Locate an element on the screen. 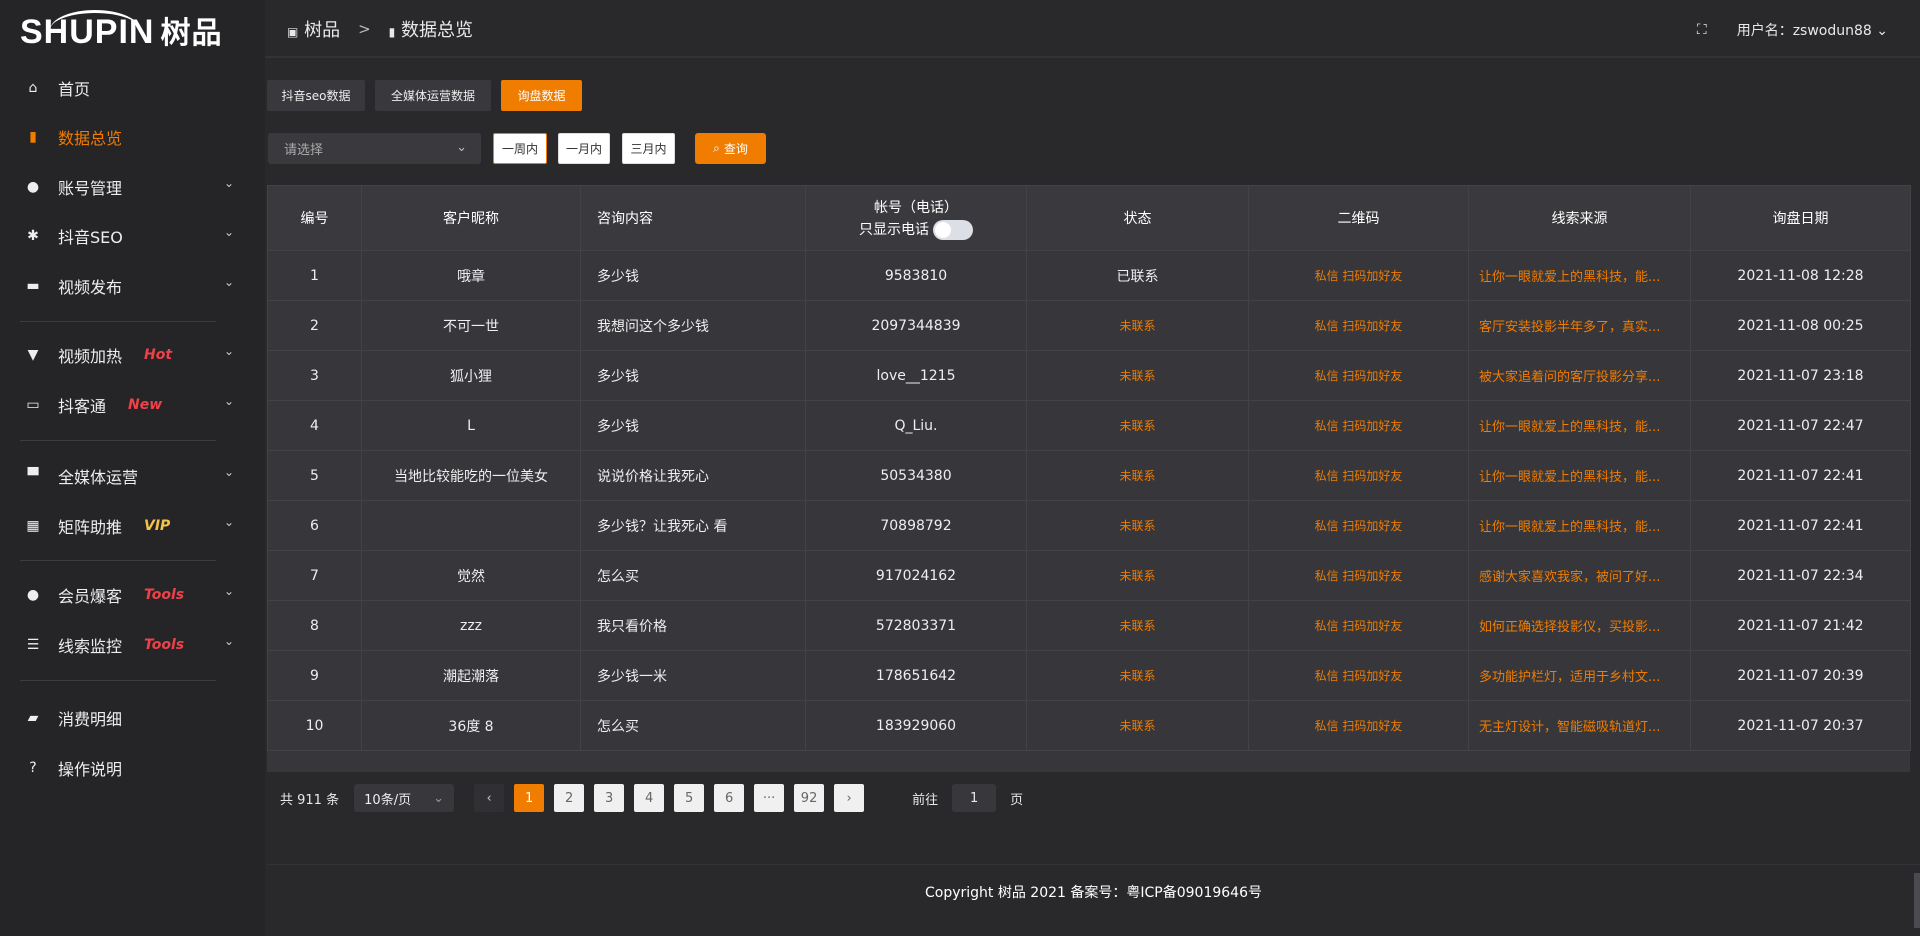  sidebar-item-4: ▬ 视频发布 ⌄ is located at coordinates (129, 286).